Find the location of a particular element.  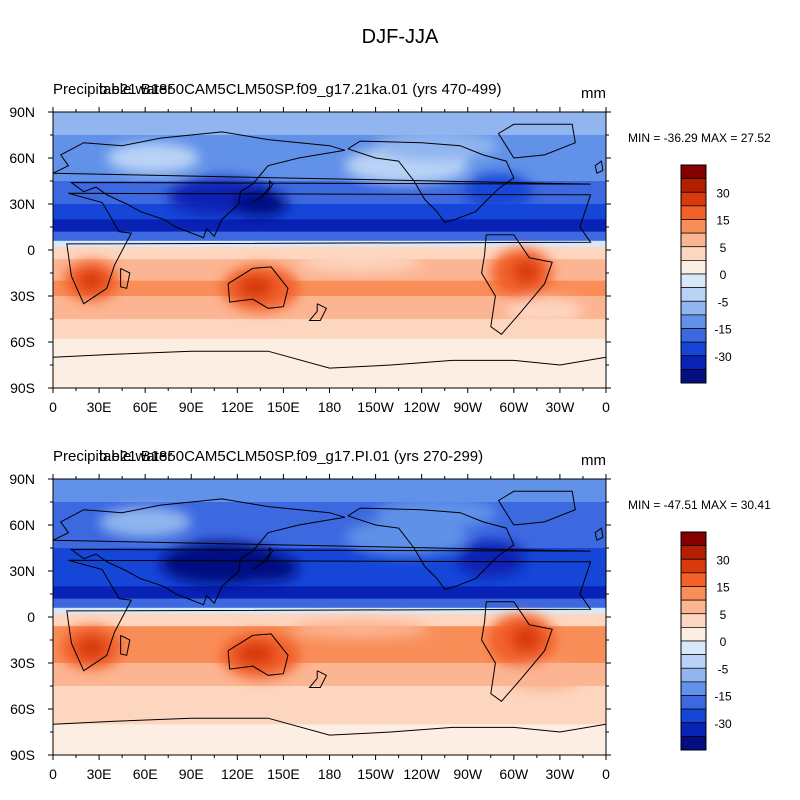

lon-tick-label: 120W is located at coordinates (421, 774).